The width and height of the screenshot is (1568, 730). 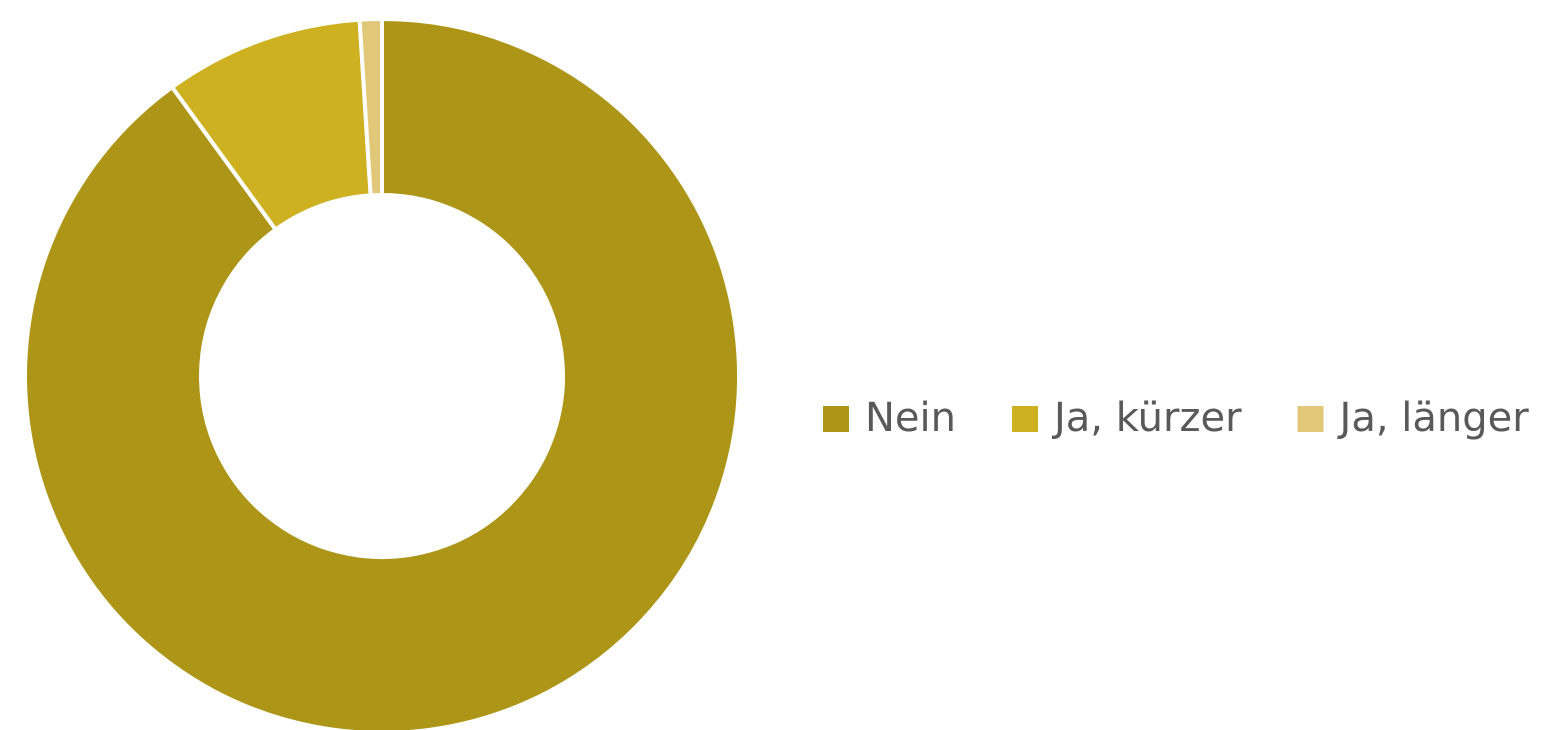 What do you see at coordinates (1433, 418) in the screenshot?
I see `legend-label: Ja, länger` at bounding box center [1433, 418].